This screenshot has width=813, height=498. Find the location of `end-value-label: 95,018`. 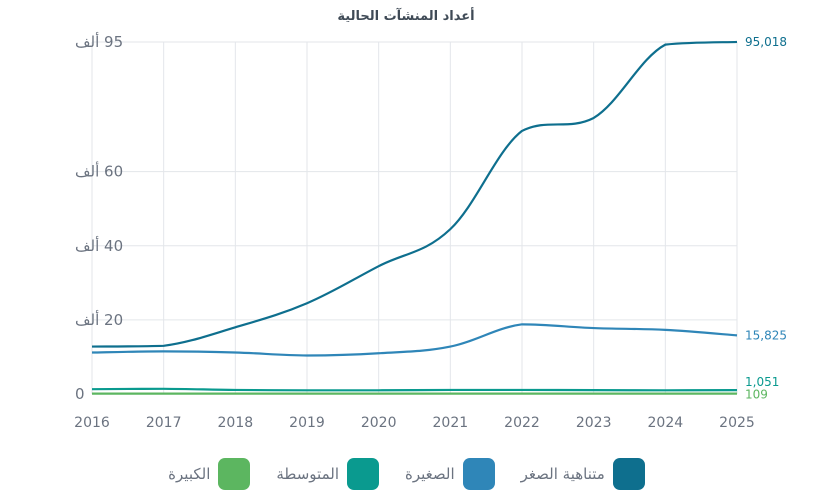

end-value-label: 95,018 is located at coordinates (766, 42).